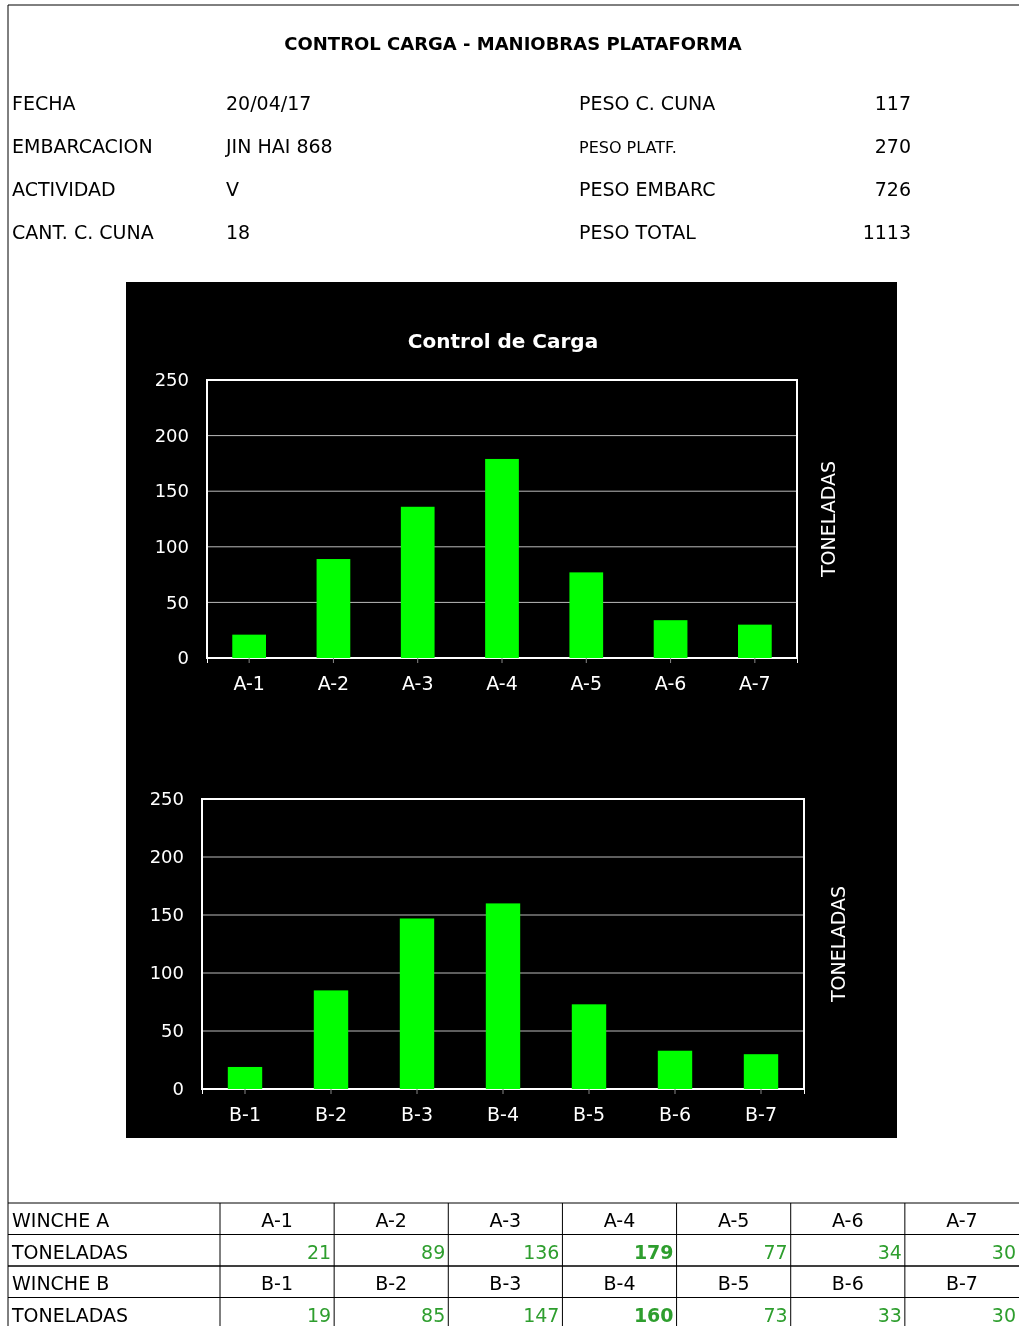  Describe the element at coordinates (675, 1114) in the screenshot. I see `x-tick-label: B-6` at that location.